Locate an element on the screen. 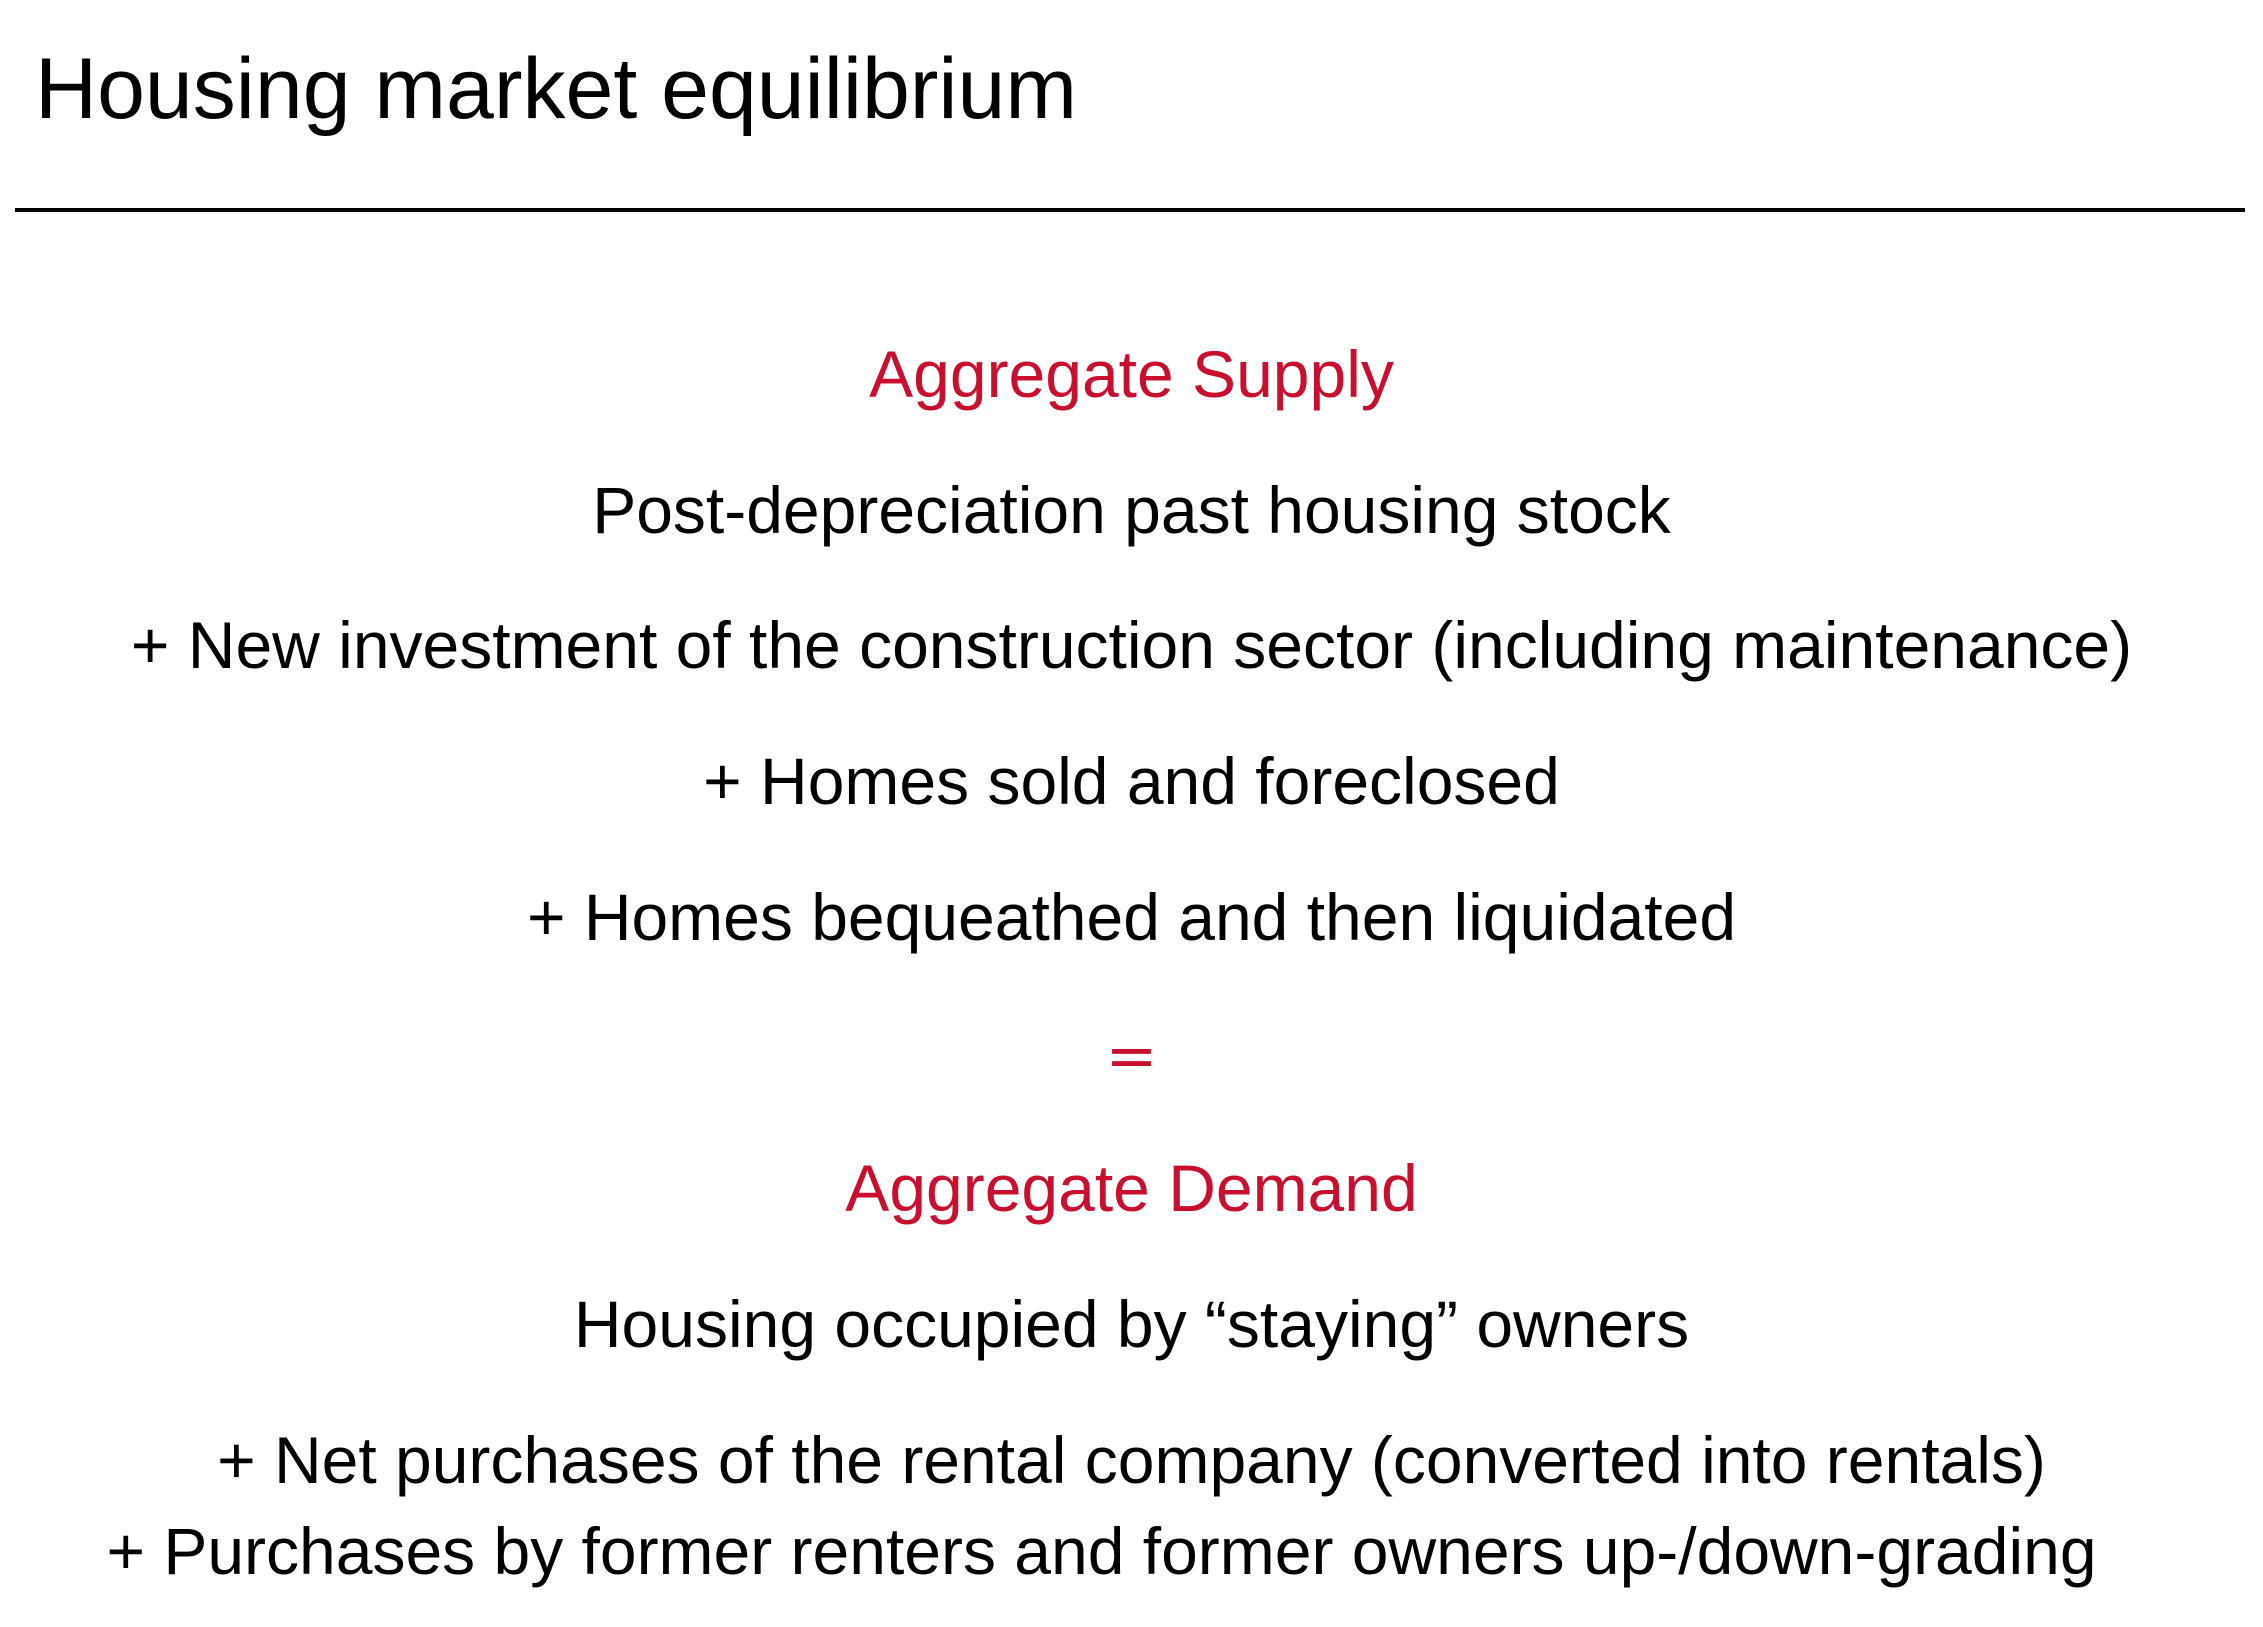 This screenshot has width=2263, height=1627. supply-item-past-housing-stock: Post-depreciation past housing stock is located at coordinates (1131, 510).